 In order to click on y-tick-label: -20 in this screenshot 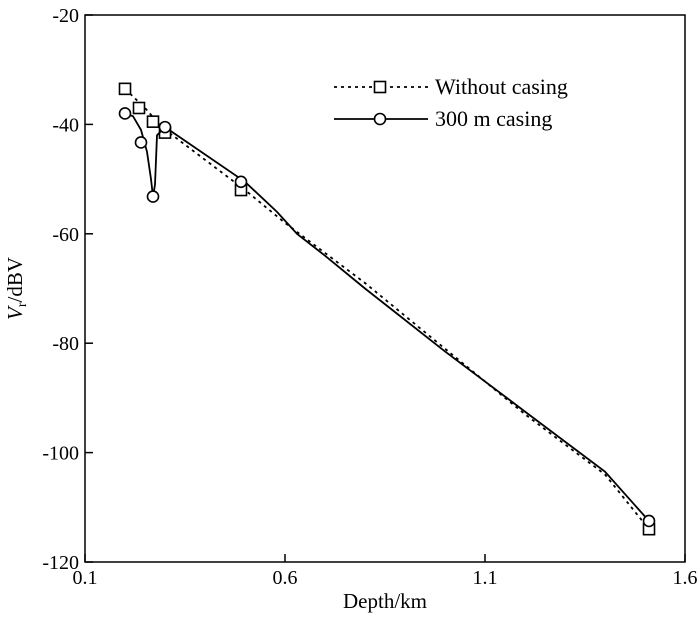, I will do `click(65, 16)`.